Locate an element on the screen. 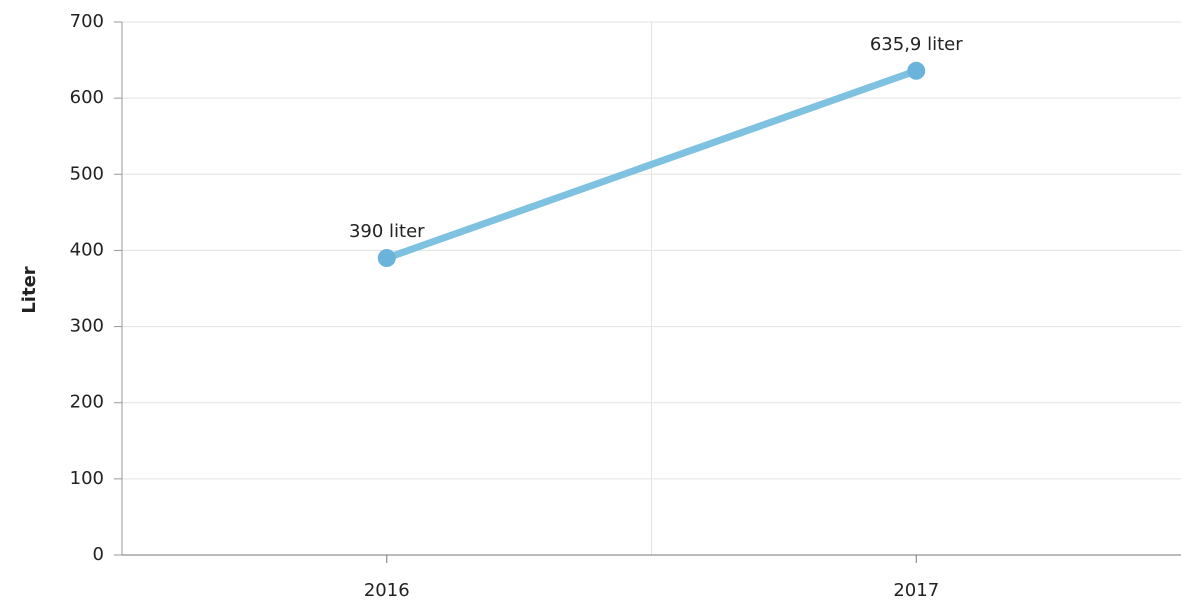 This screenshot has width=1181, height=607. y-tick-label: 500 is located at coordinates (87, 173).